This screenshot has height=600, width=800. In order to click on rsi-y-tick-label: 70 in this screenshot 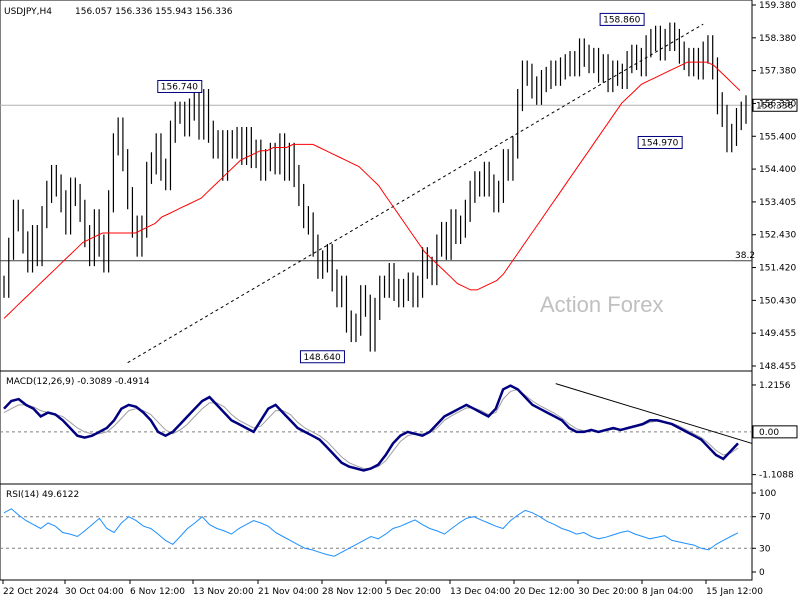, I will do `click(765, 518)`.